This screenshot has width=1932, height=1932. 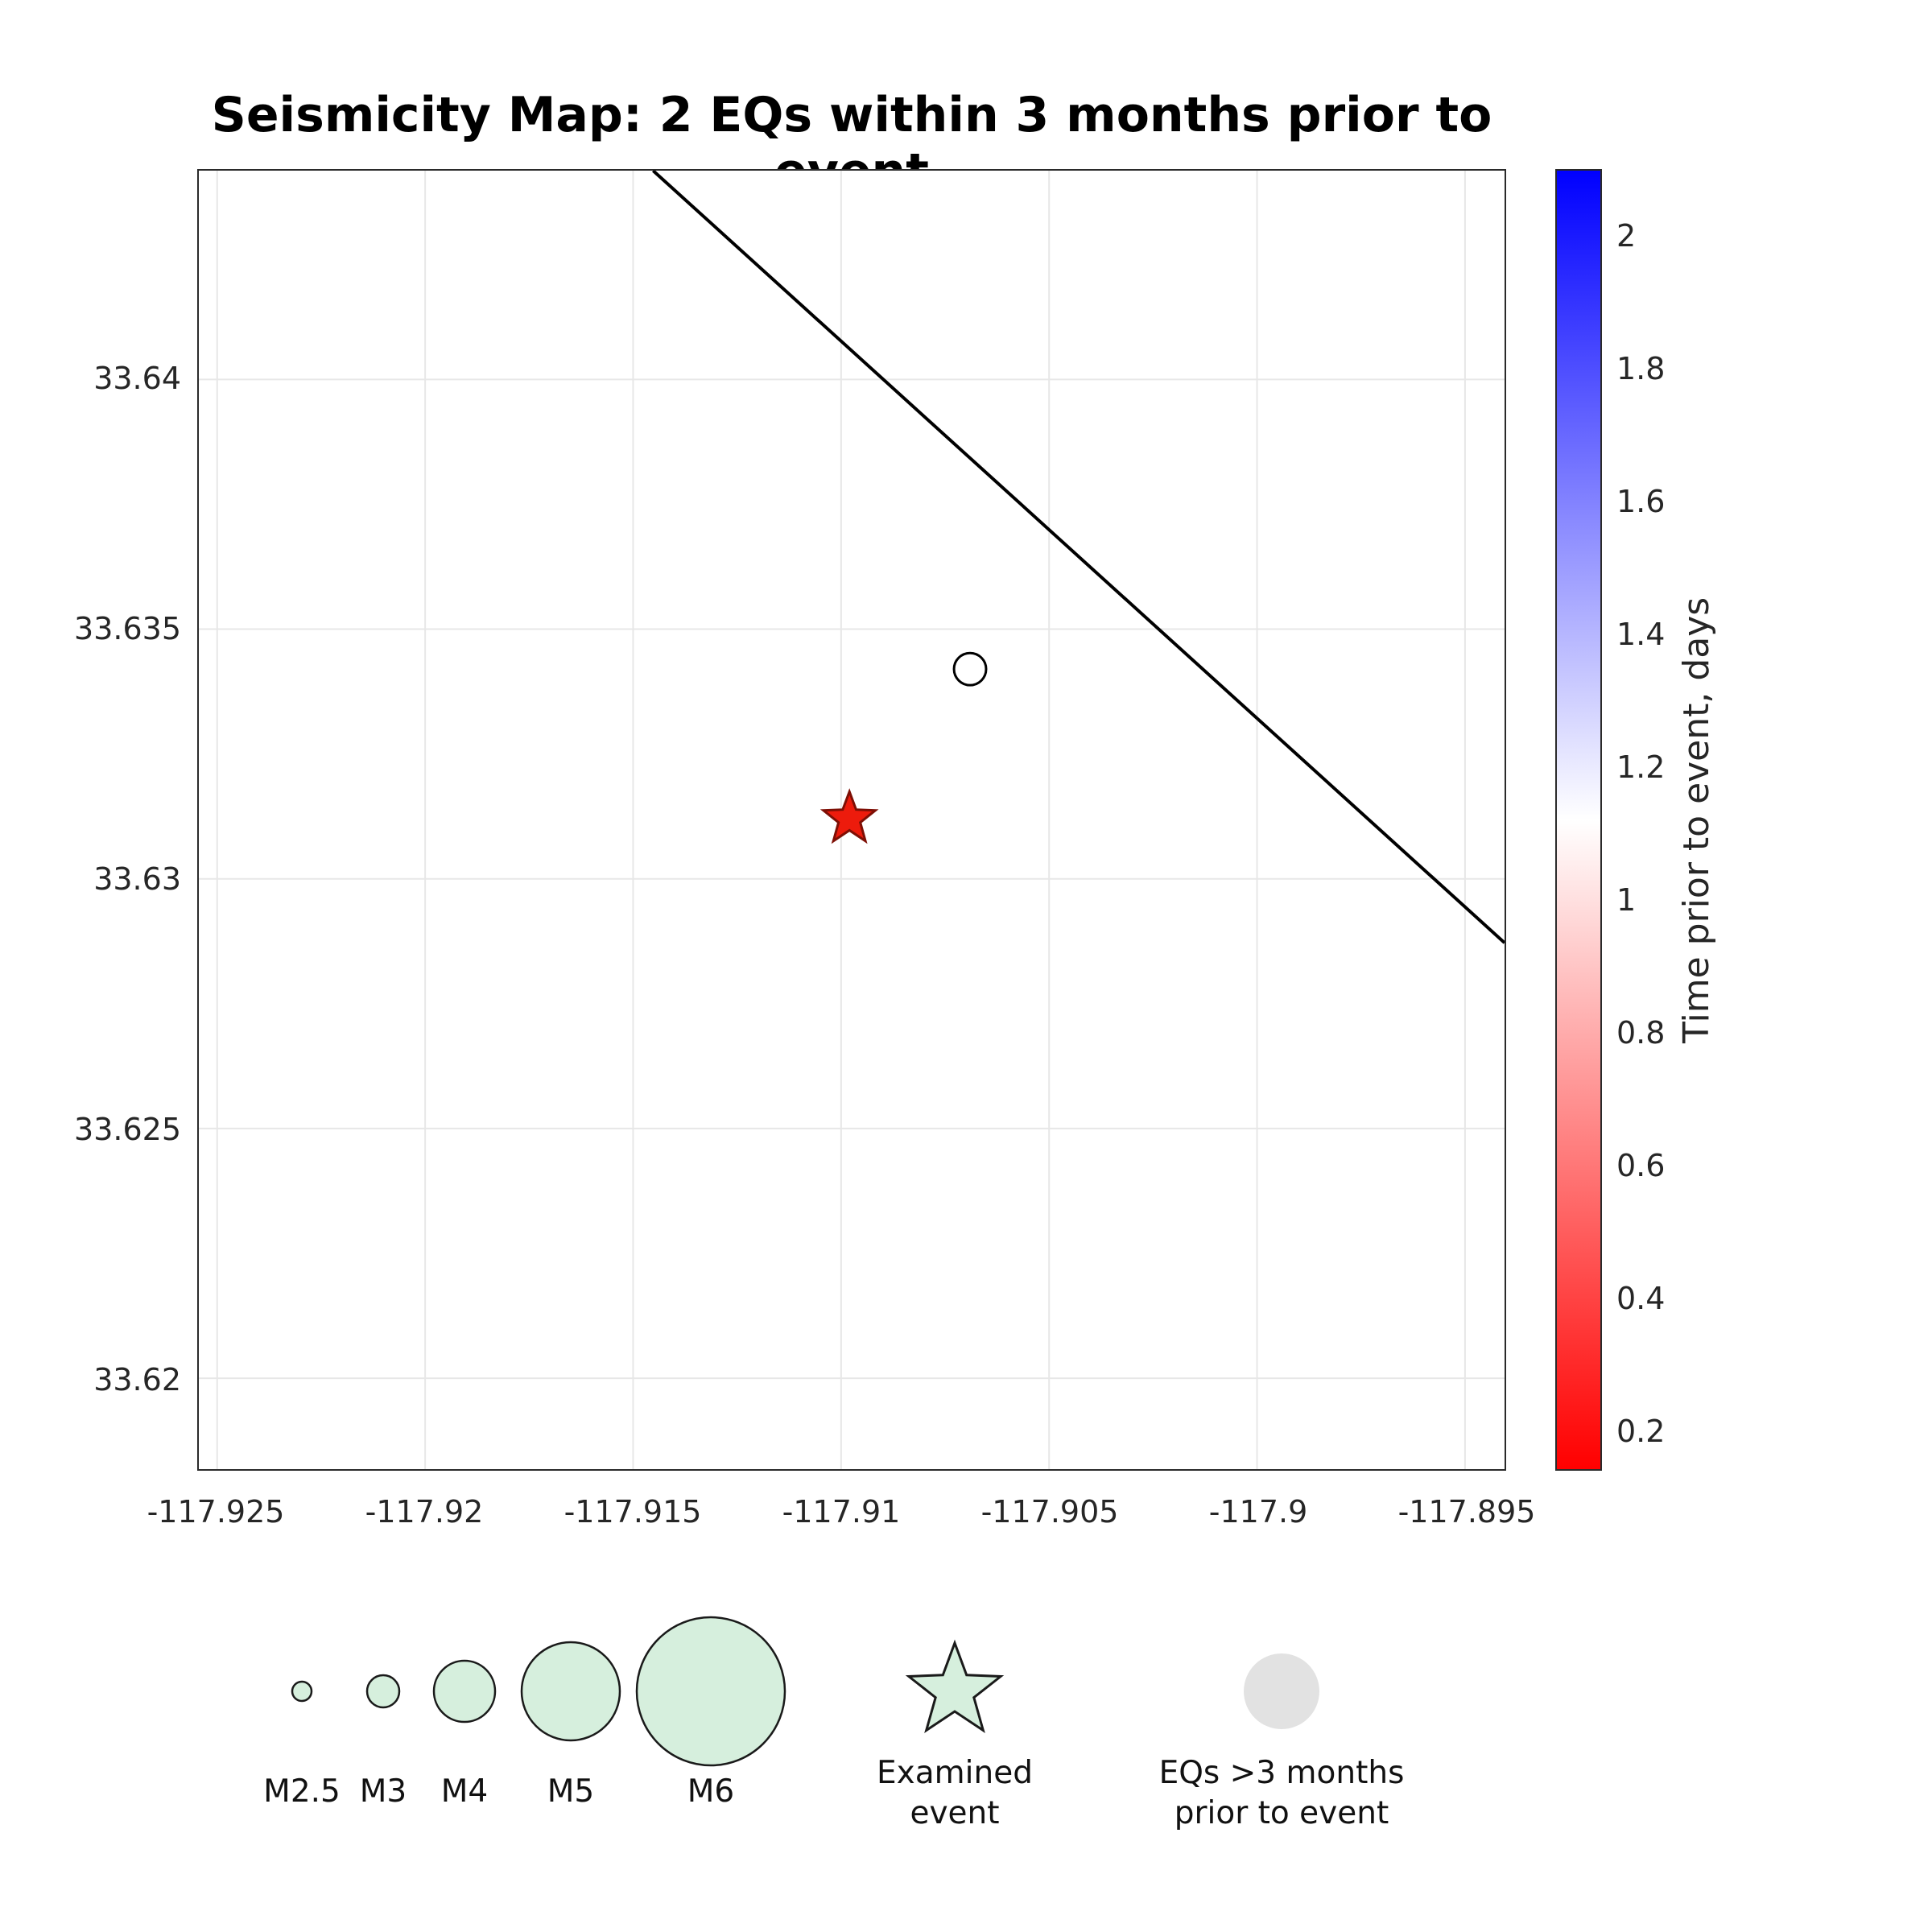 I want to click on examined-event-legend-line2: event, so click(x=955, y=1813).